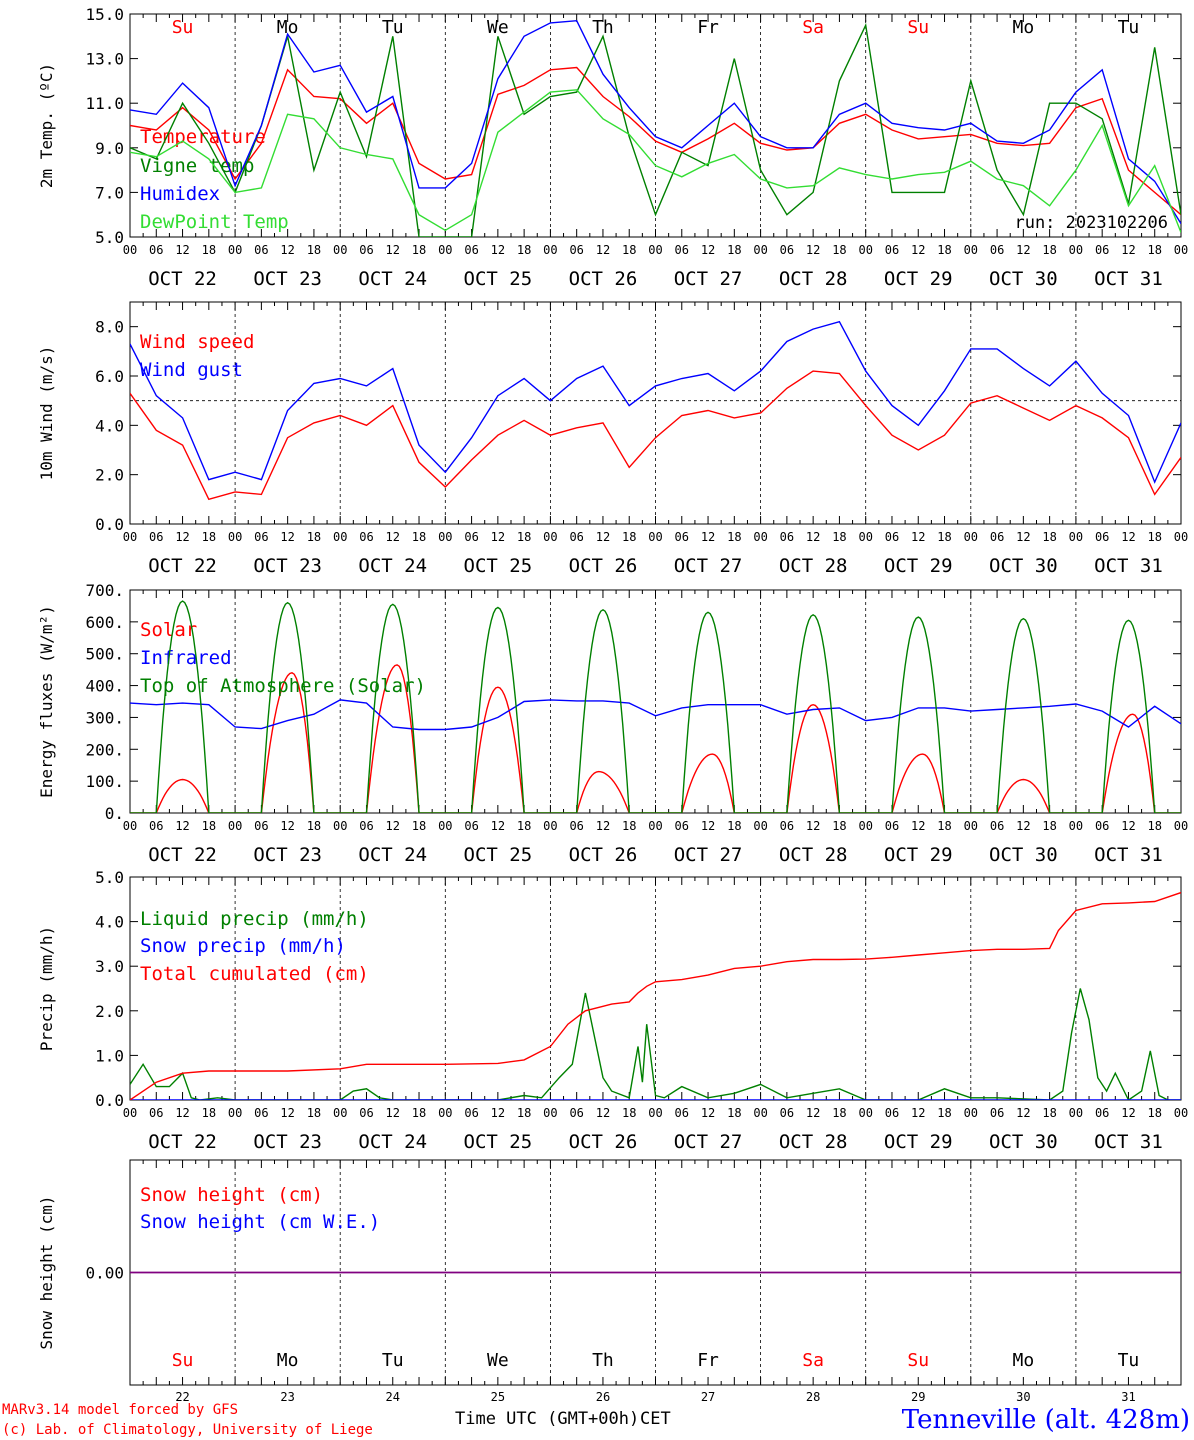 This screenshot has width=1194, height=1440. I want to click on day-number-label: 23, so click(287, 1397).